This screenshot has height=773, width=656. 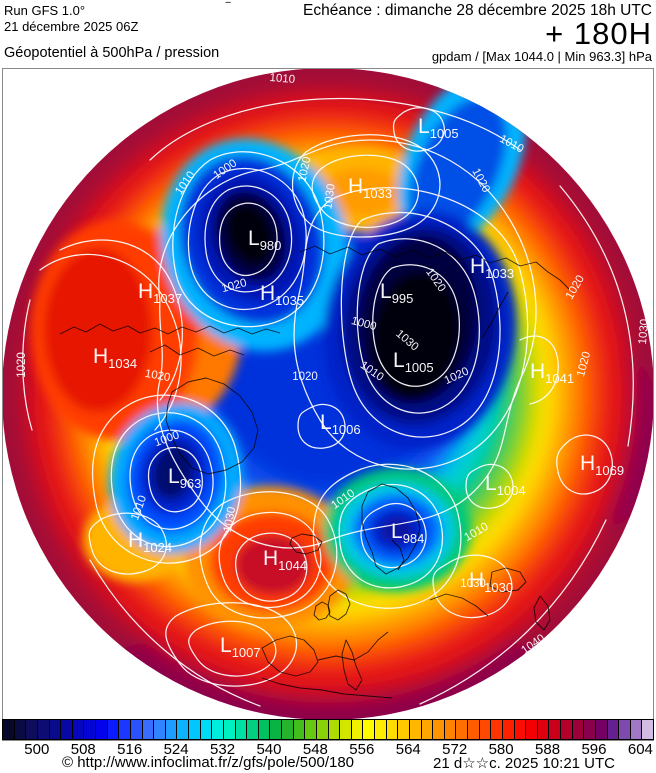 What do you see at coordinates (602, 465) in the screenshot?
I see `pressure-center-label: H1069` at bounding box center [602, 465].